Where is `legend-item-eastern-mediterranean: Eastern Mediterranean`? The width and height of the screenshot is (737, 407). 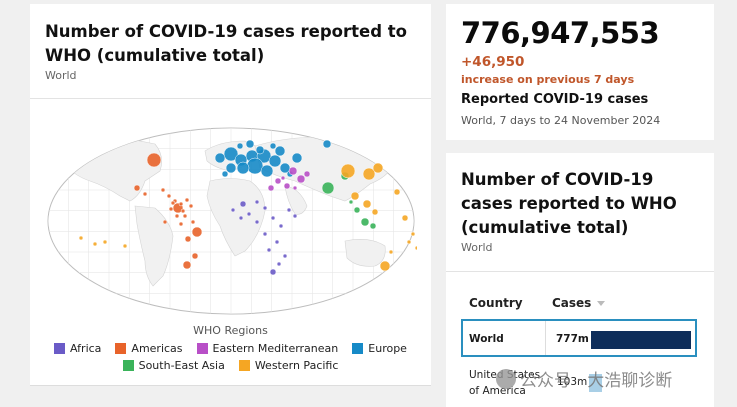 legend-item-eastern-mediterranean: Eastern Mediterranean is located at coordinates (267, 348).